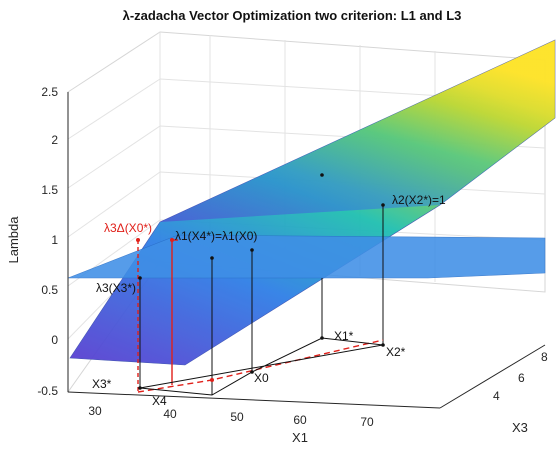 The width and height of the screenshot is (560, 450). I want to click on x-ticks: 30 40 50 60 70, so click(231, 416).